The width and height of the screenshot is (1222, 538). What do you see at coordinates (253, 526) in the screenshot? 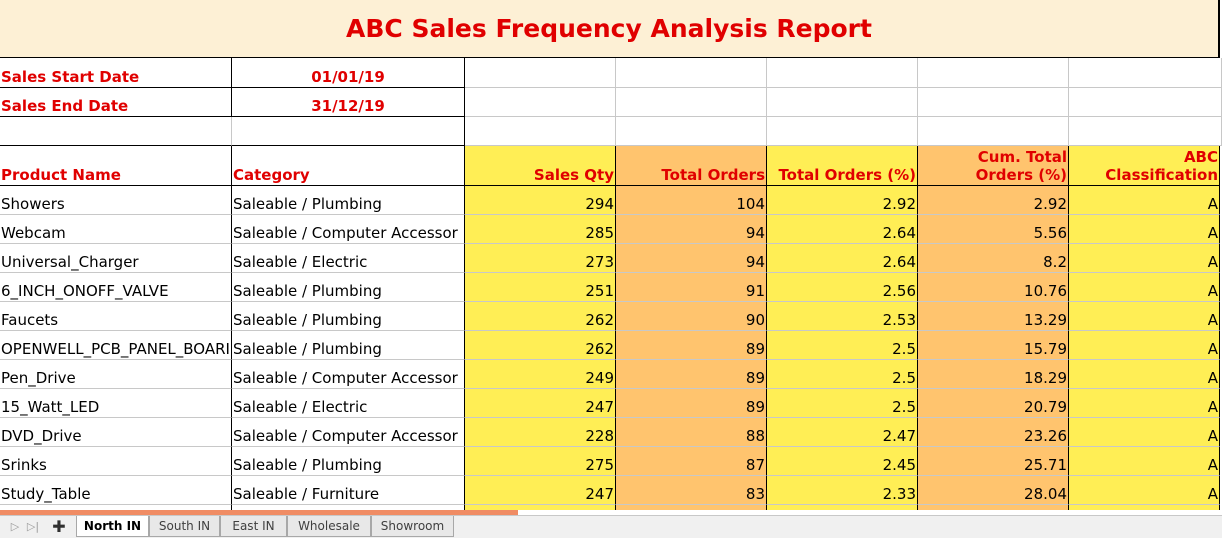
I see `sheet-tab: East IN` at bounding box center [253, 526].